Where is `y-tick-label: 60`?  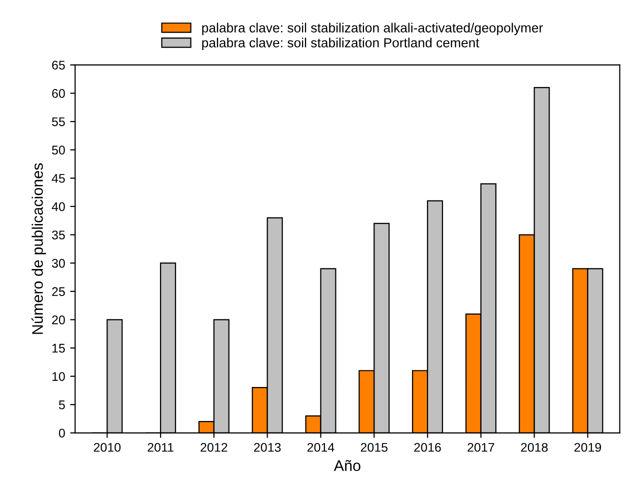 y-tick-label: 60 is located at coordinates (58, 93).